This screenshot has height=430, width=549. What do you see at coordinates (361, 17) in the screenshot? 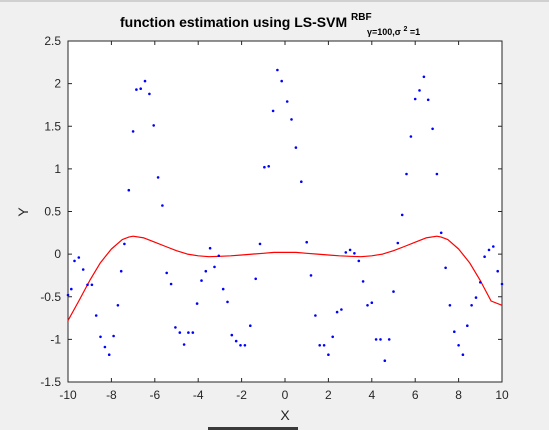
I see `chart-title-superscript: RBF` at bounding box center [361, 17].